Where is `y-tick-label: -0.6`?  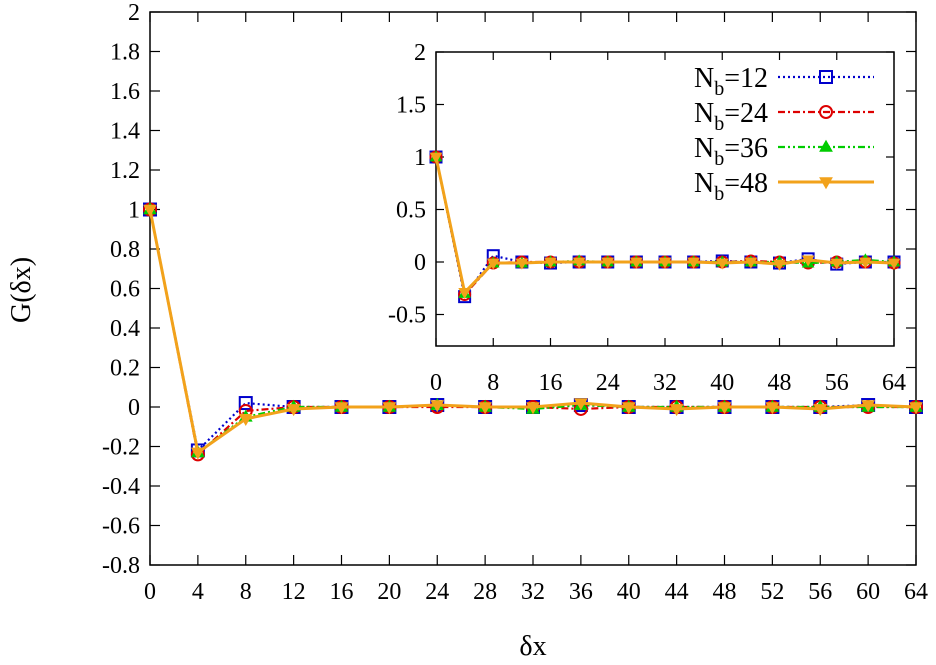 y-tick-label: -0.6 is located at coordinates (121, 527).